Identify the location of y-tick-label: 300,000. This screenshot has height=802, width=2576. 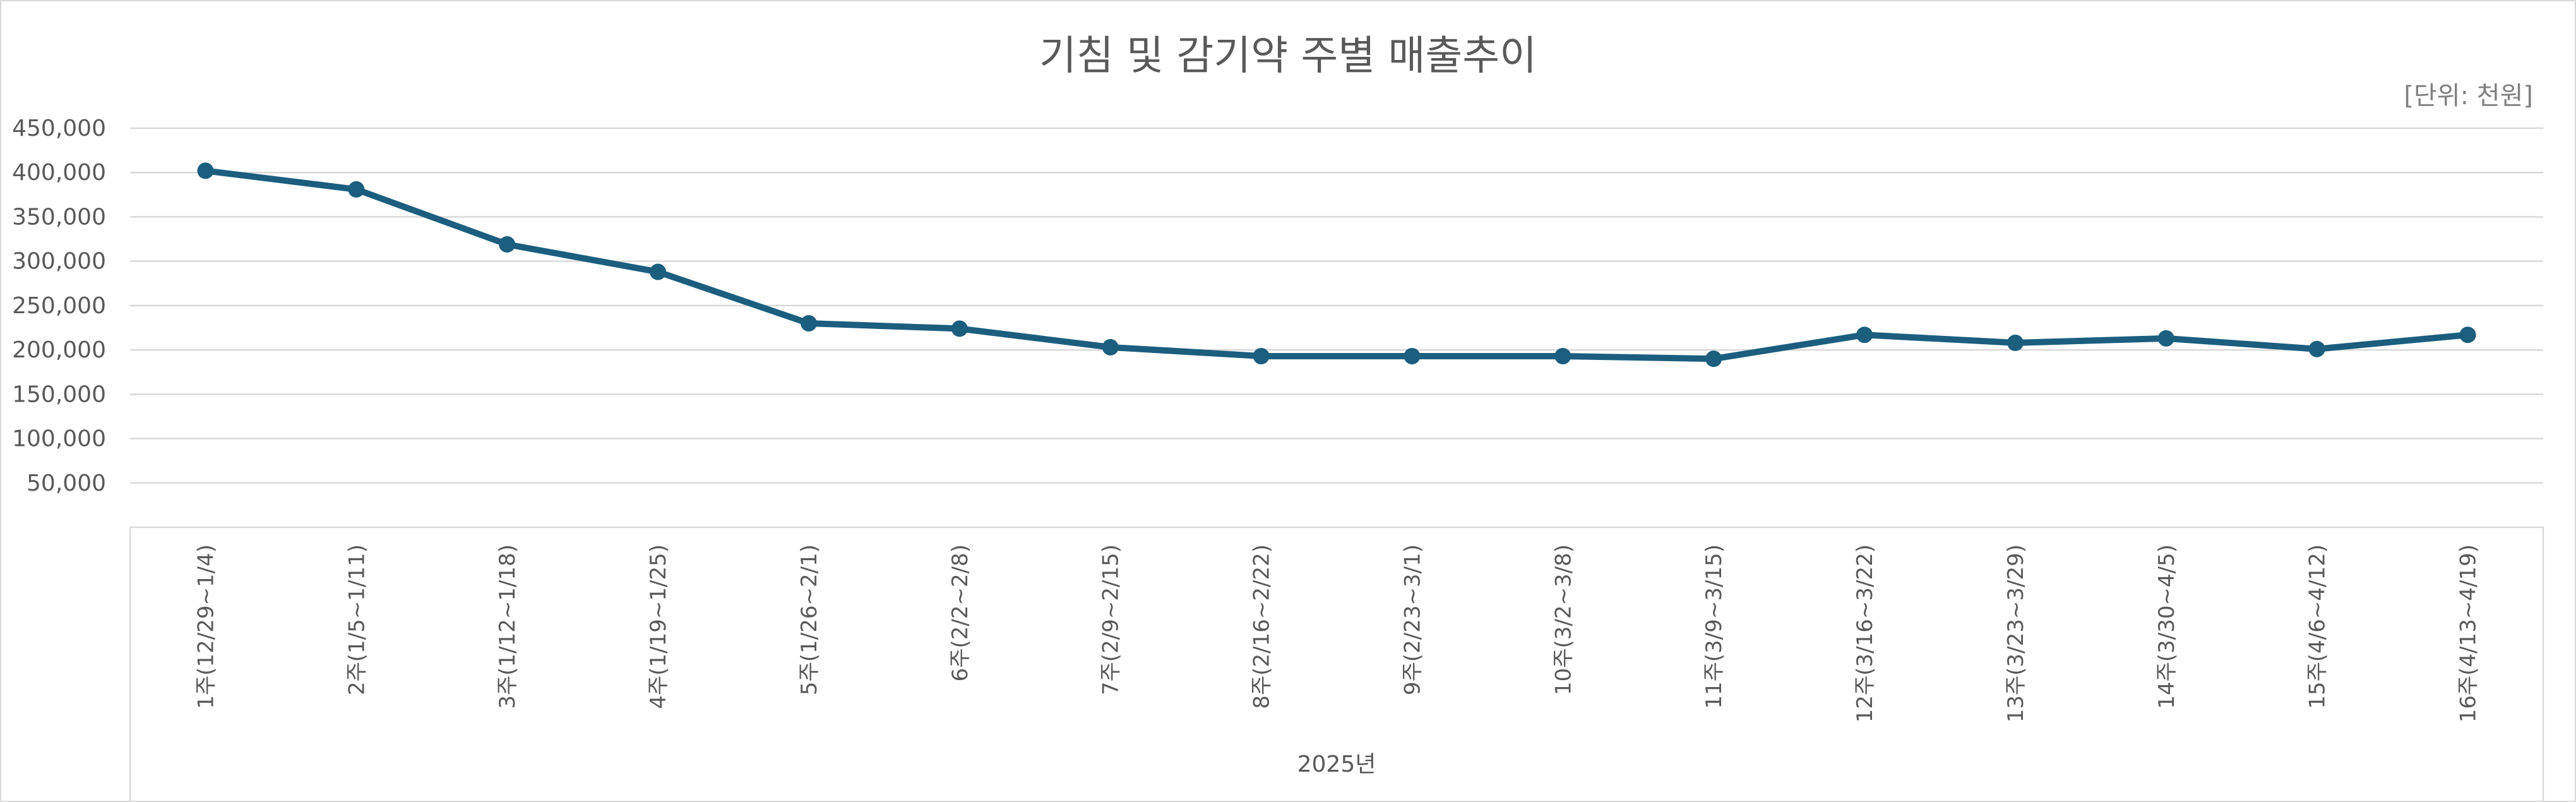
(59, 262).